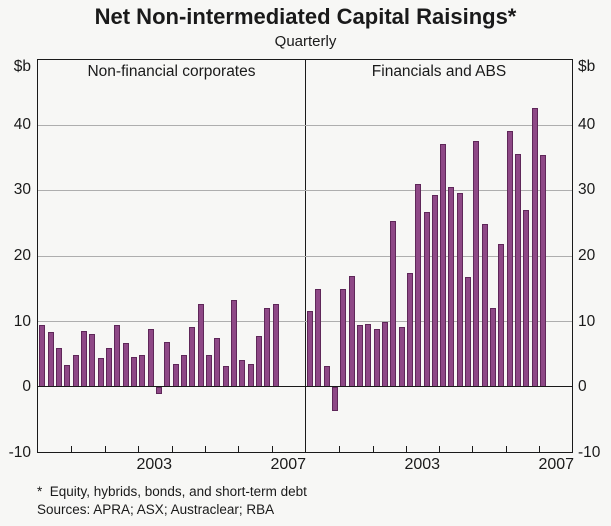 The height and width of the screenshot is (526, 611). I want to click on y-axis-label-right-20: 20, so click(587, 255).